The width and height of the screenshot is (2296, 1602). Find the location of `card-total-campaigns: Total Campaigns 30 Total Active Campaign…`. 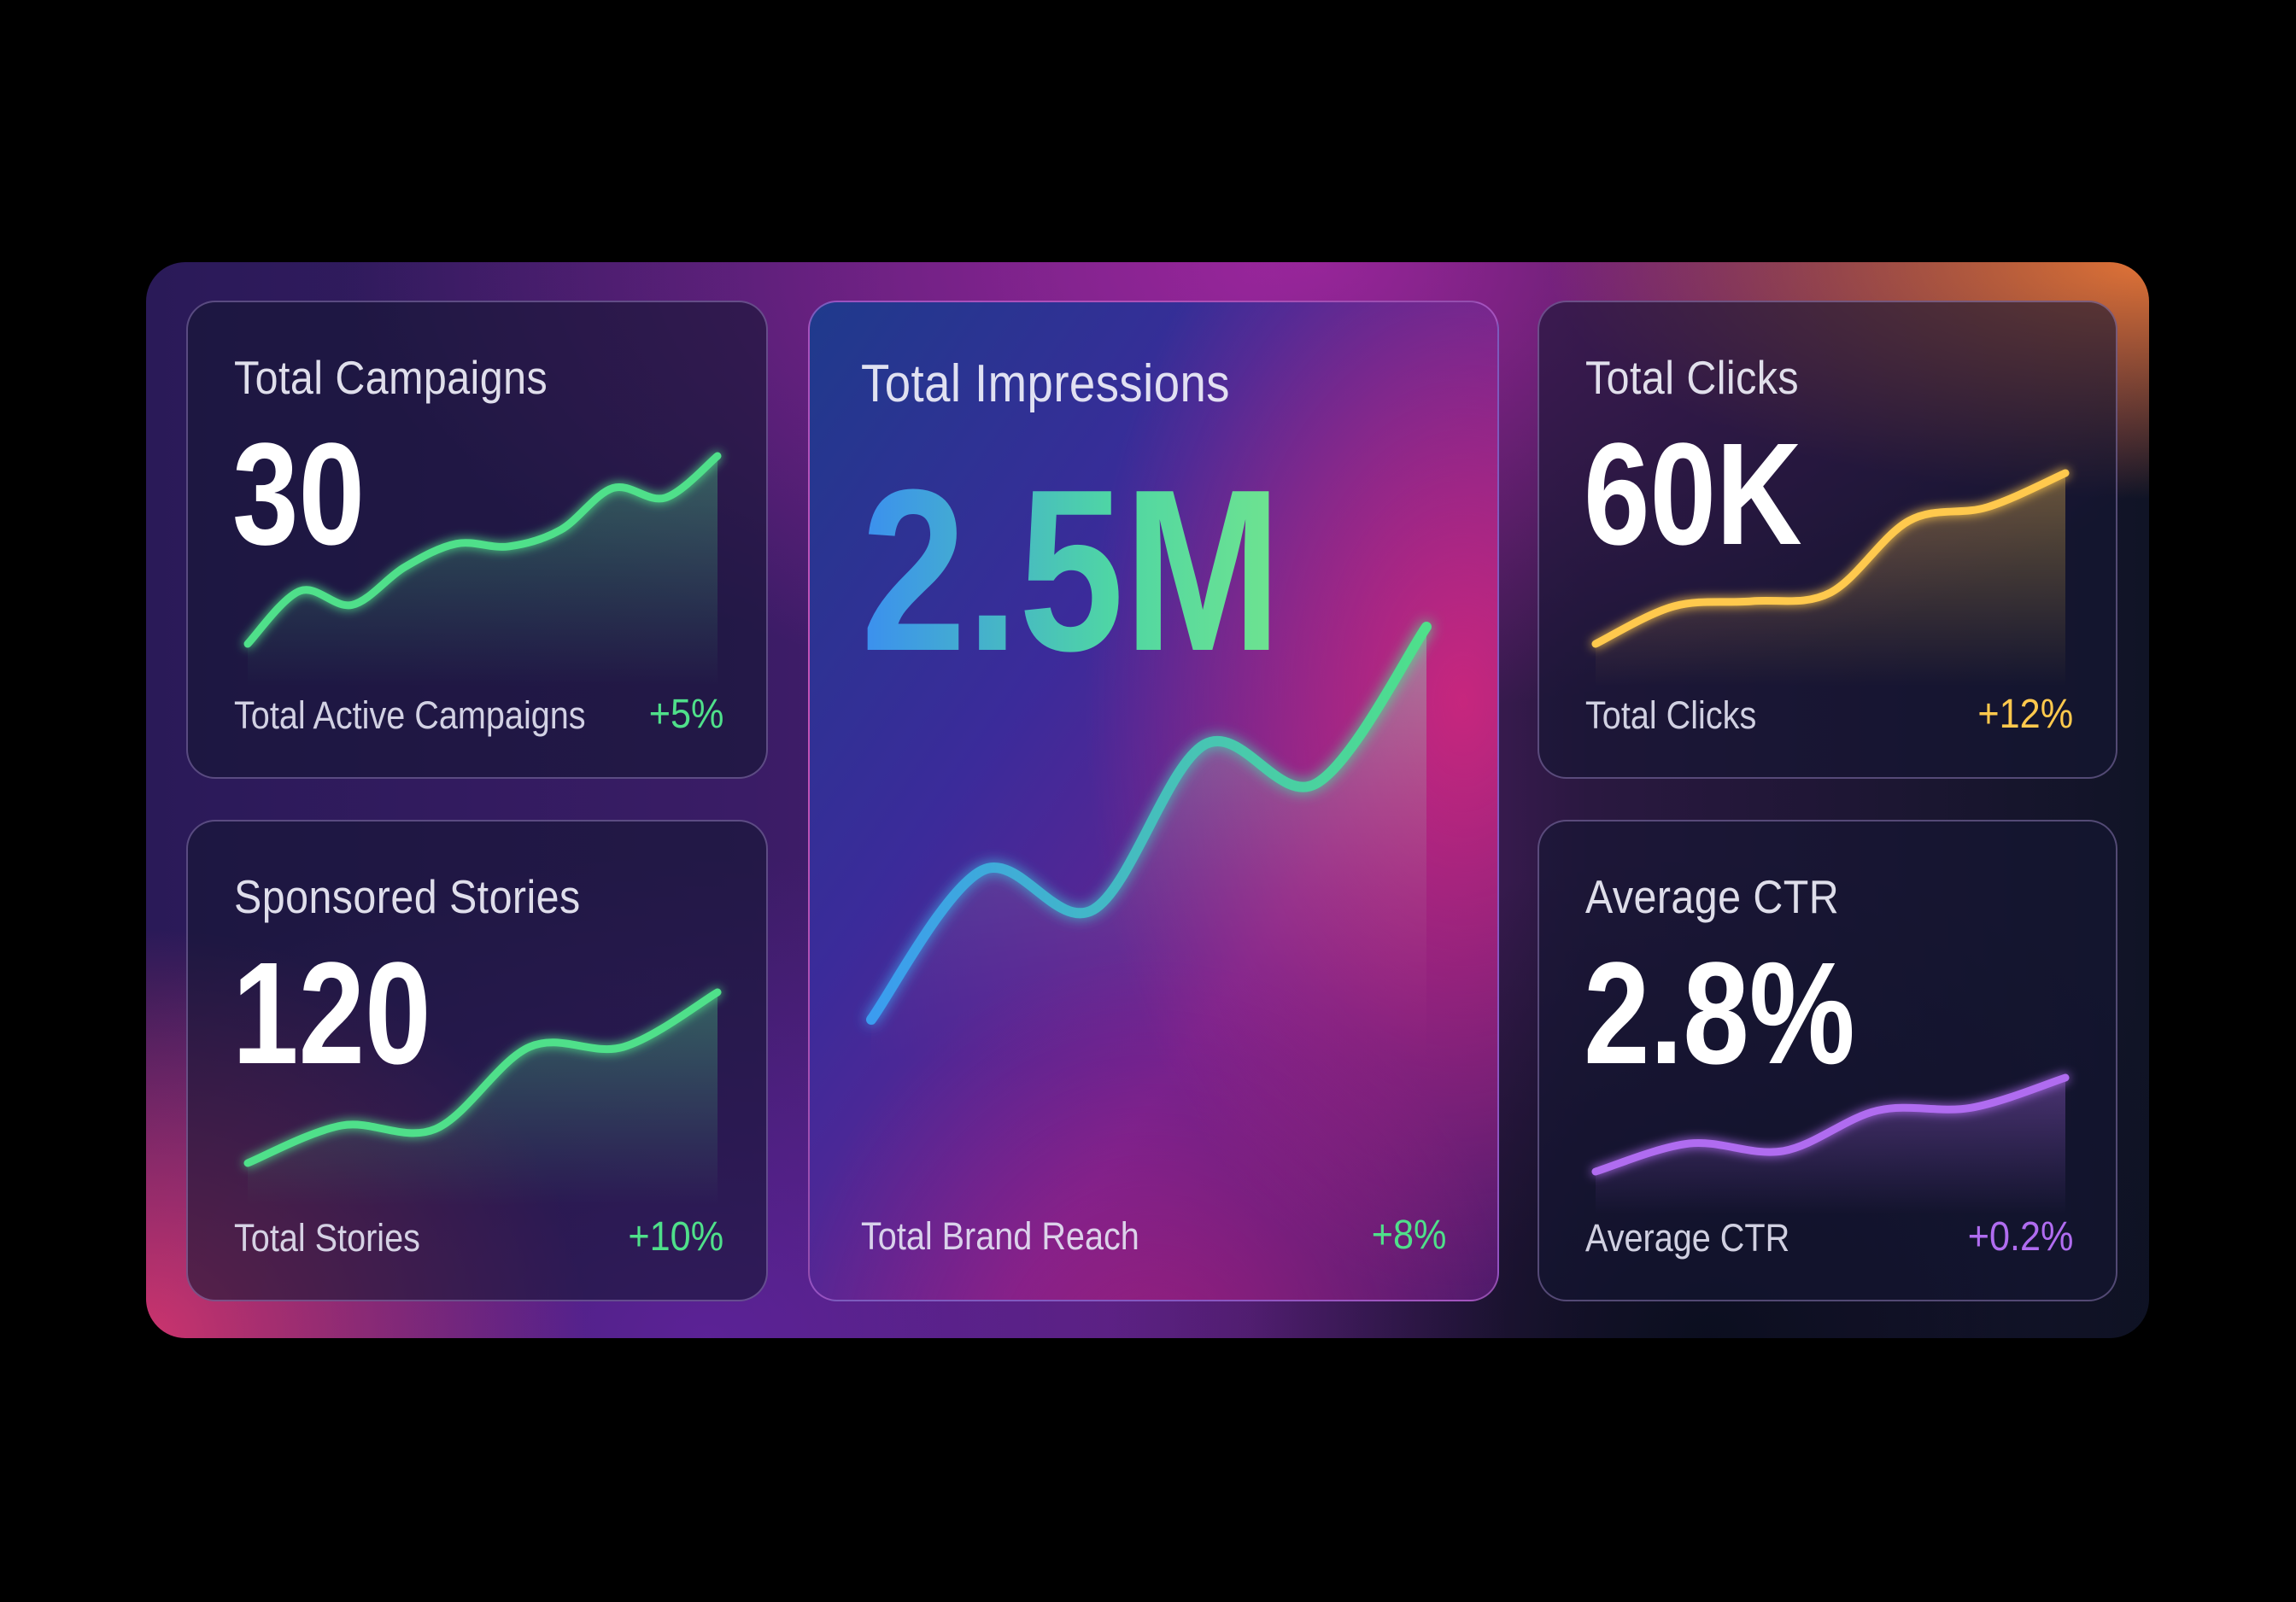

card-total-campaigns: Total Campaigns 30 Total Active Campaign… is located at coordinates (477, 540).